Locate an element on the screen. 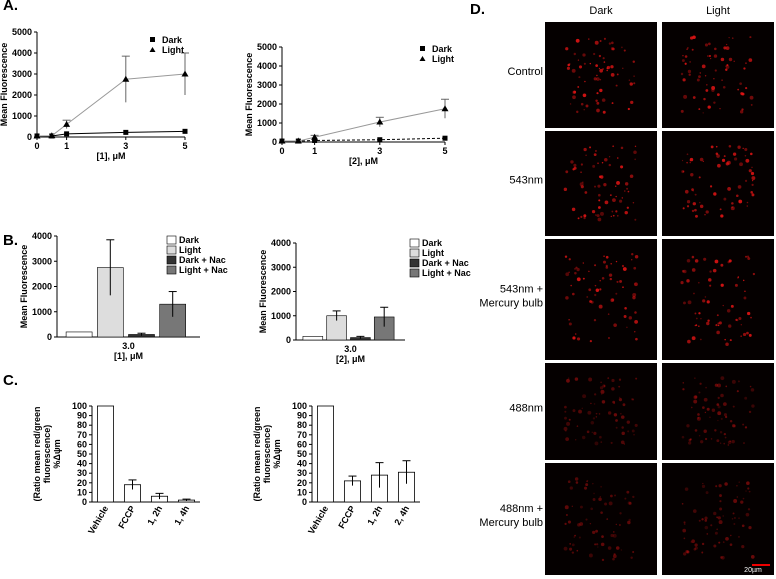 This screenshot has height=579, width=776. row-label-line: Mercury bulb is located at coordinates (511, 304).